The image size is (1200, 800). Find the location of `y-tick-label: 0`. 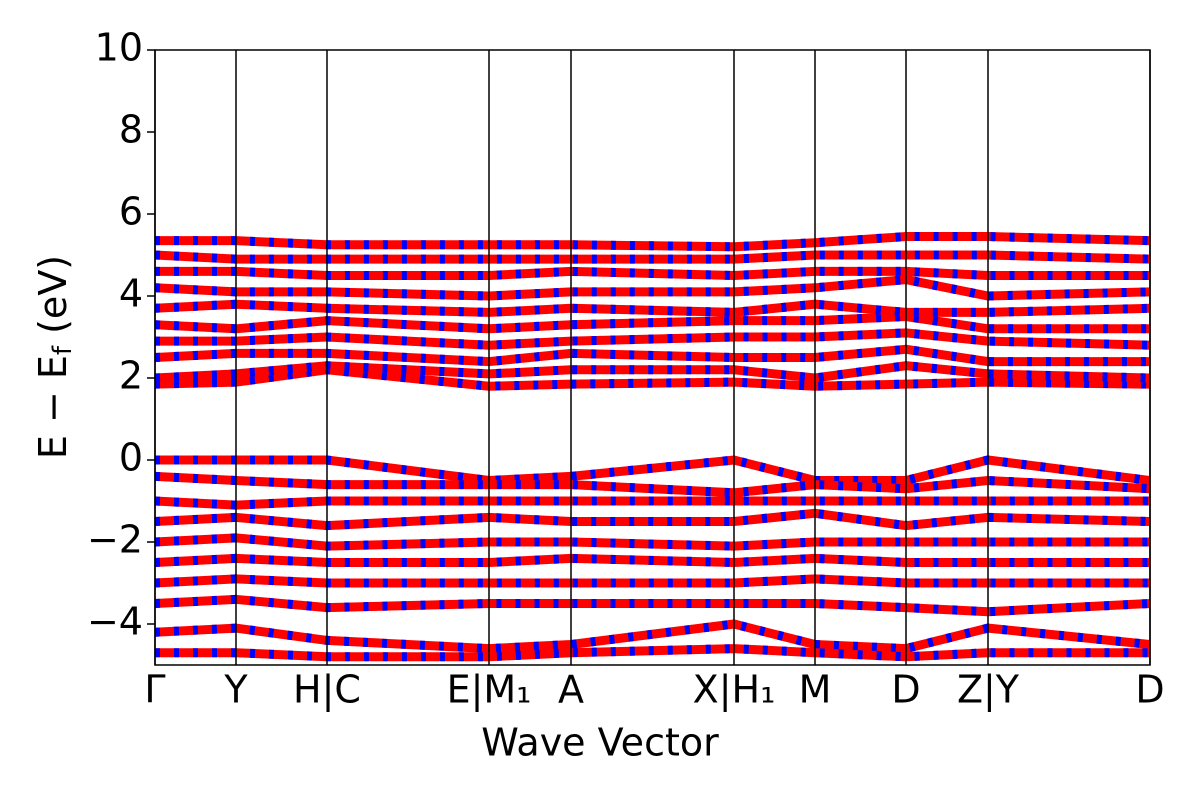

y-tick-label: 0 is located at coordinates (131, 458).